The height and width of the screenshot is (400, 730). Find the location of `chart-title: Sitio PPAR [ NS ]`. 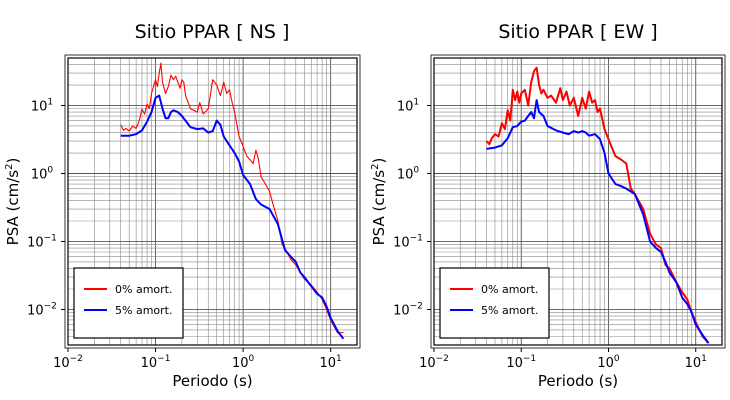

chart-title: Sitio PPAR [ NS ] is located at coordinates (212, 32).